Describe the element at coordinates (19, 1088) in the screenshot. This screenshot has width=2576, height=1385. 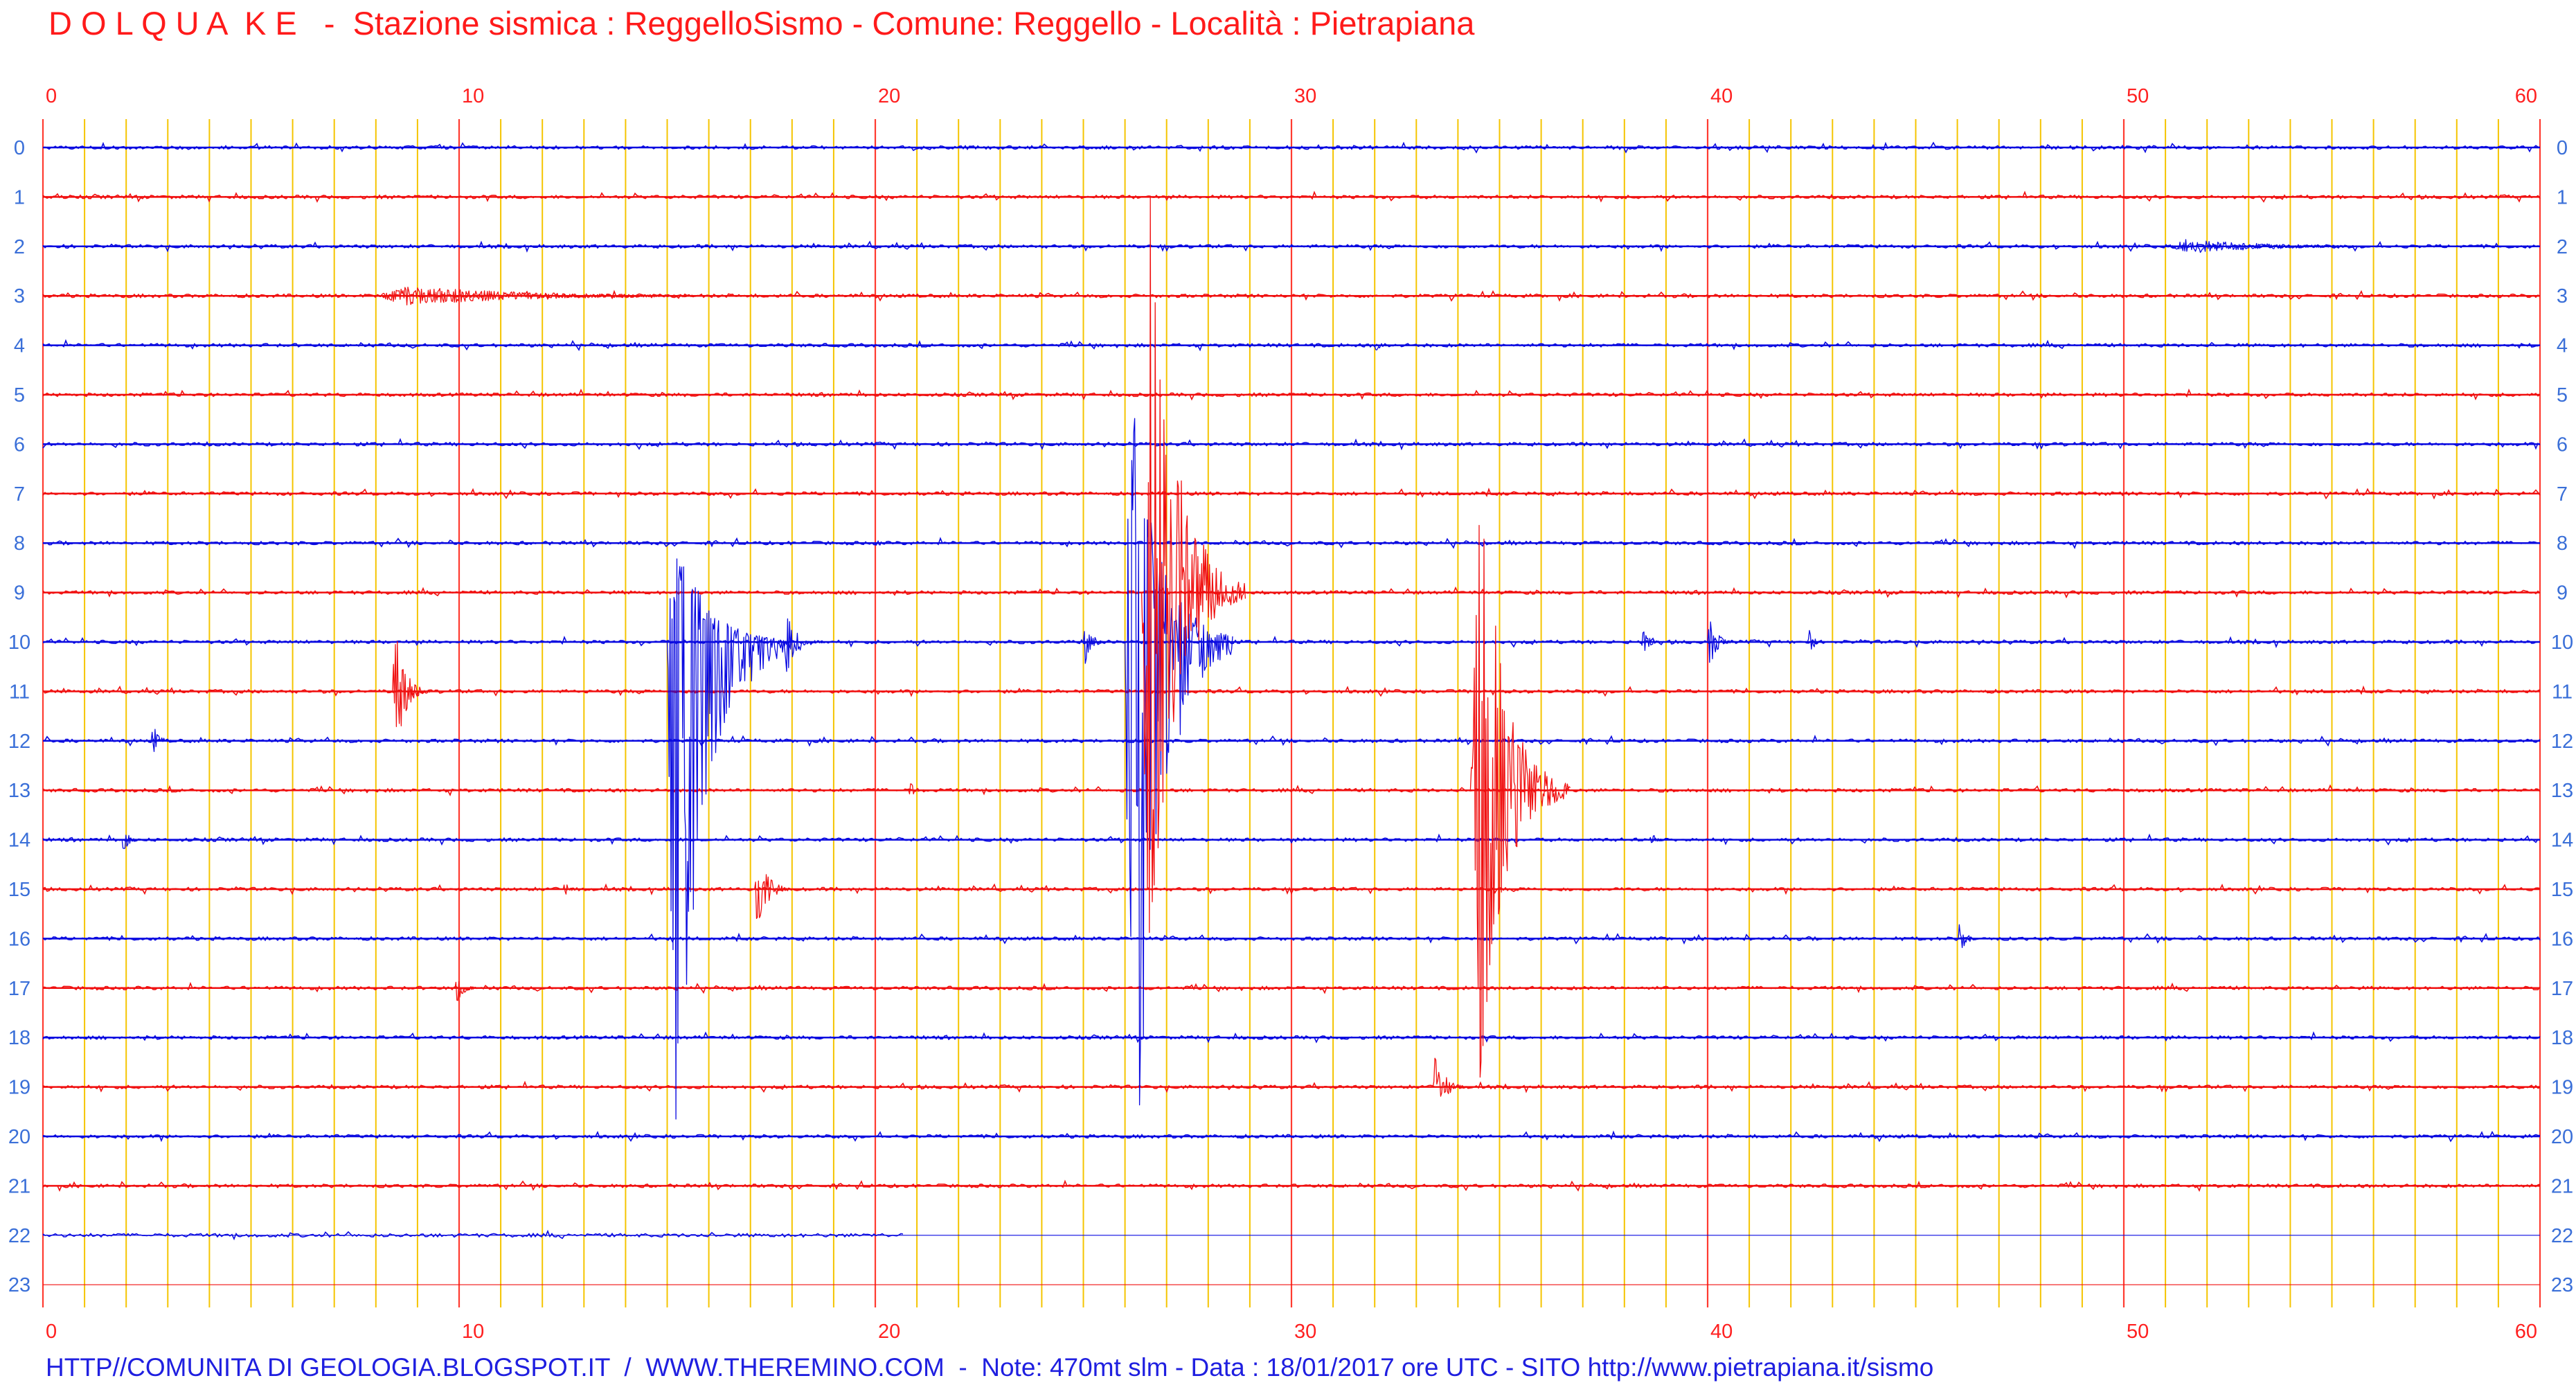
I see `row-label-left: 19` at that location.